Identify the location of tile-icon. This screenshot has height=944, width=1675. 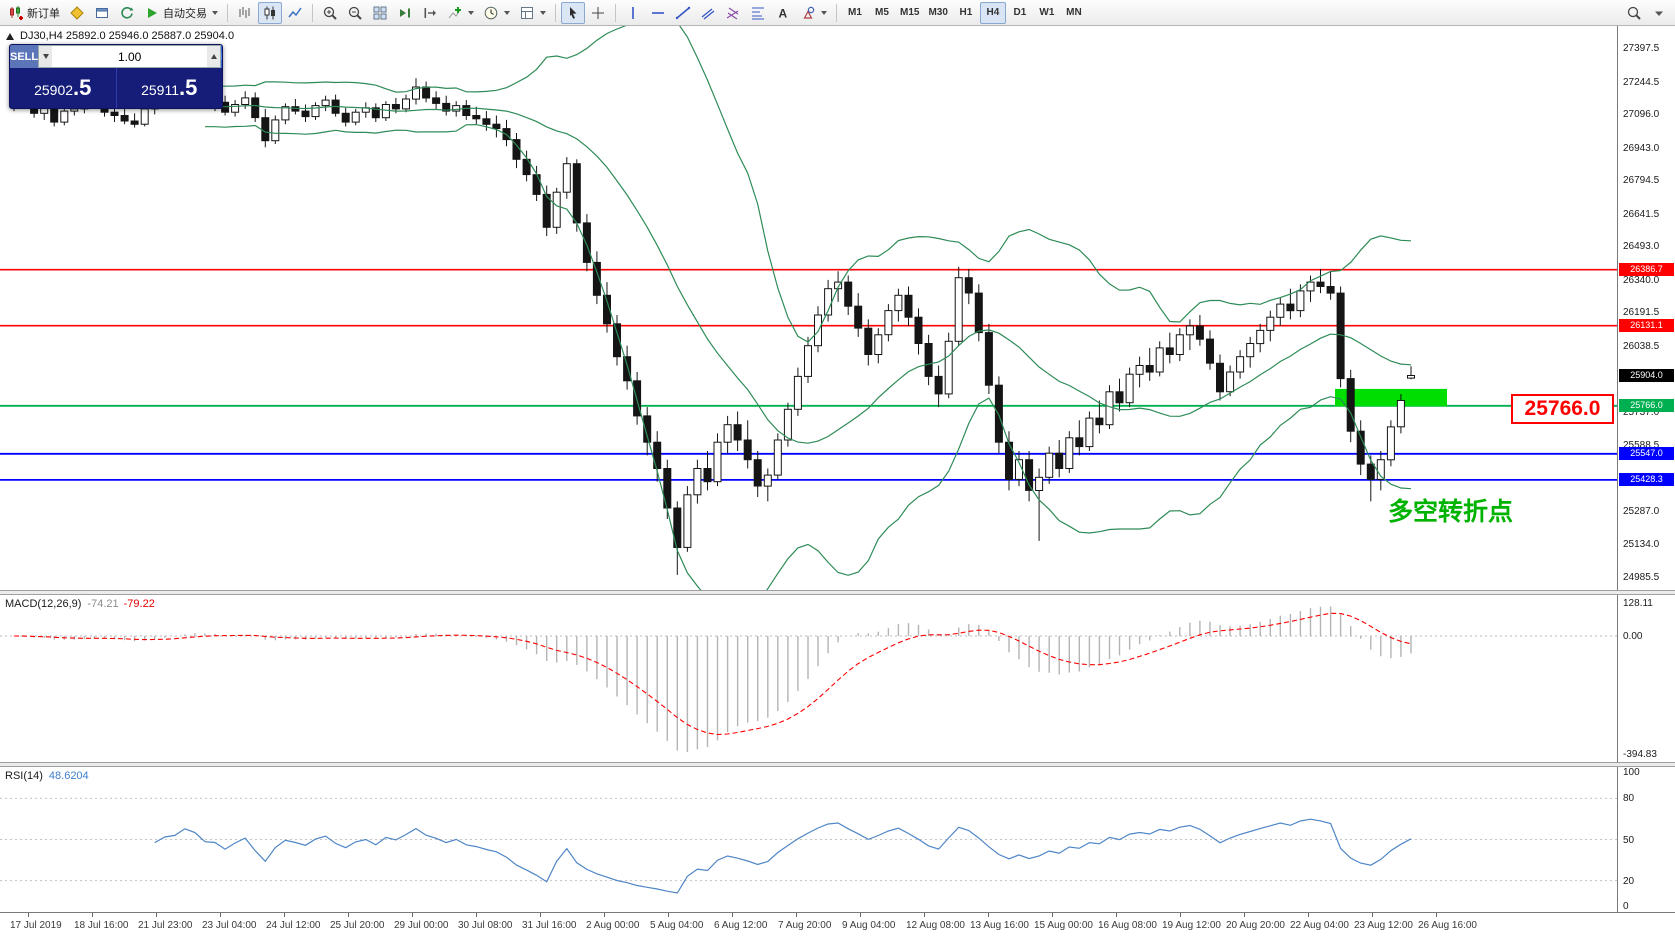
(380, 12).